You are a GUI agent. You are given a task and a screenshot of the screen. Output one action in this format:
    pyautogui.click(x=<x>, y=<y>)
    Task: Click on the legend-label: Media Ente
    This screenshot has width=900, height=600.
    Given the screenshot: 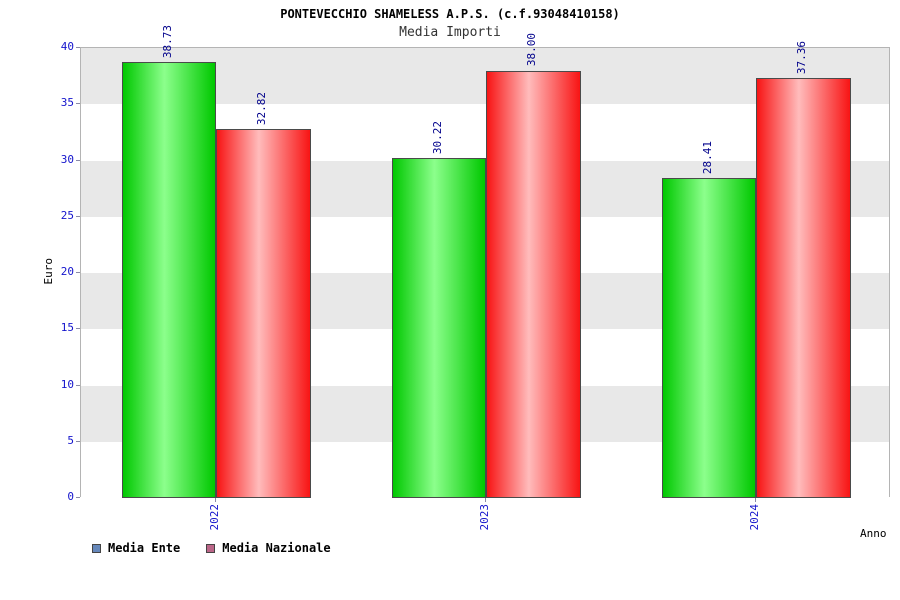 What is the action you would take?
    pyautogui.click(x=144, y=548)
    